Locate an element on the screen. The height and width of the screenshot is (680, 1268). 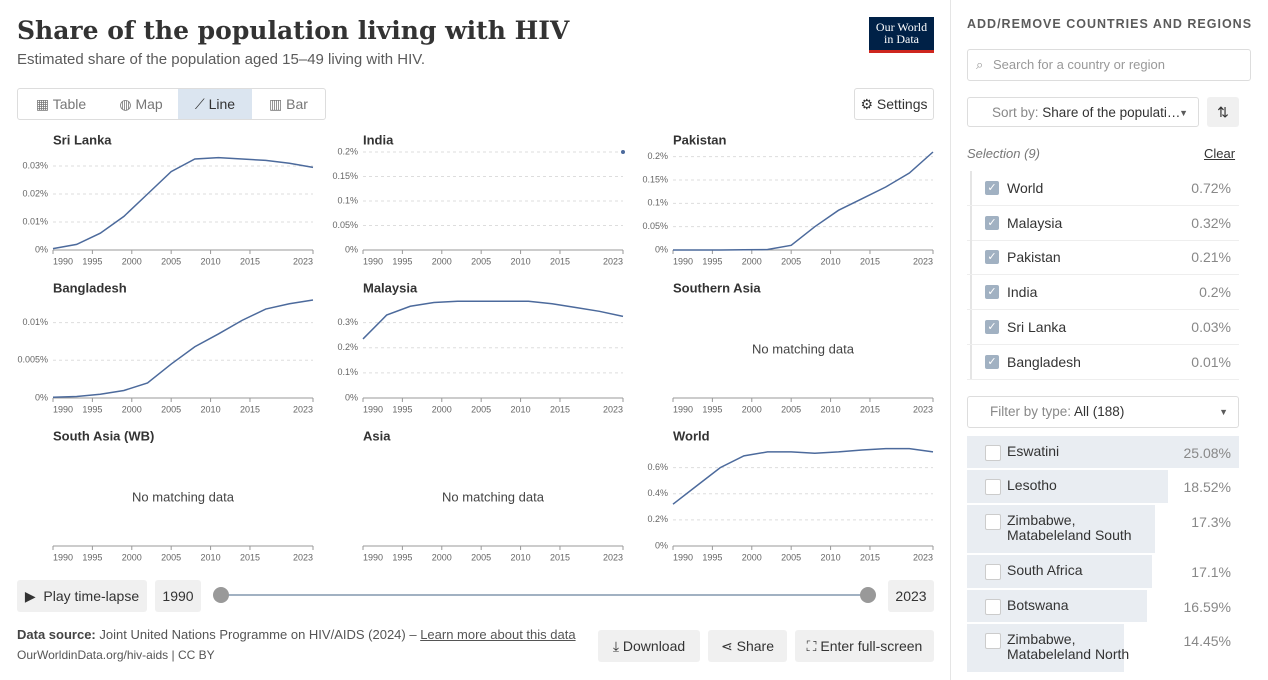
y-tick-label: 0.05% is located at coordinates (655, 226).